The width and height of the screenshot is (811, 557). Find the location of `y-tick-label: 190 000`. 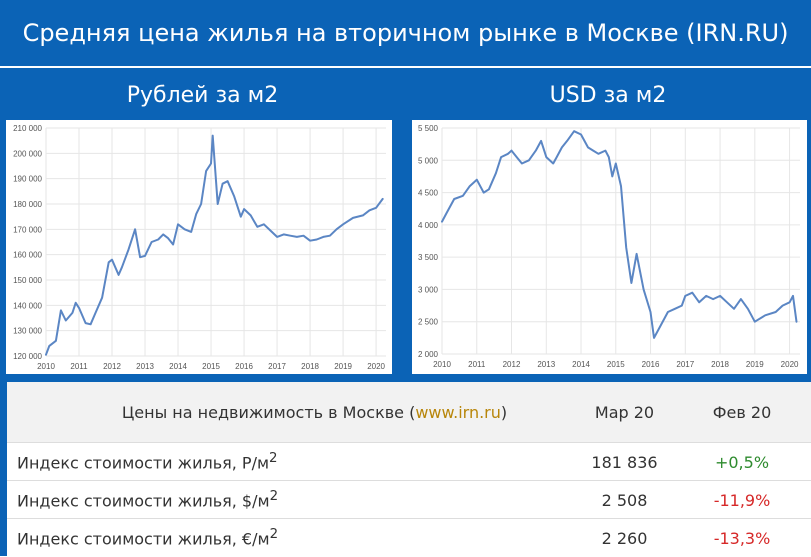

y-tick-label: 190 000 is located at coordinates (27, 179).